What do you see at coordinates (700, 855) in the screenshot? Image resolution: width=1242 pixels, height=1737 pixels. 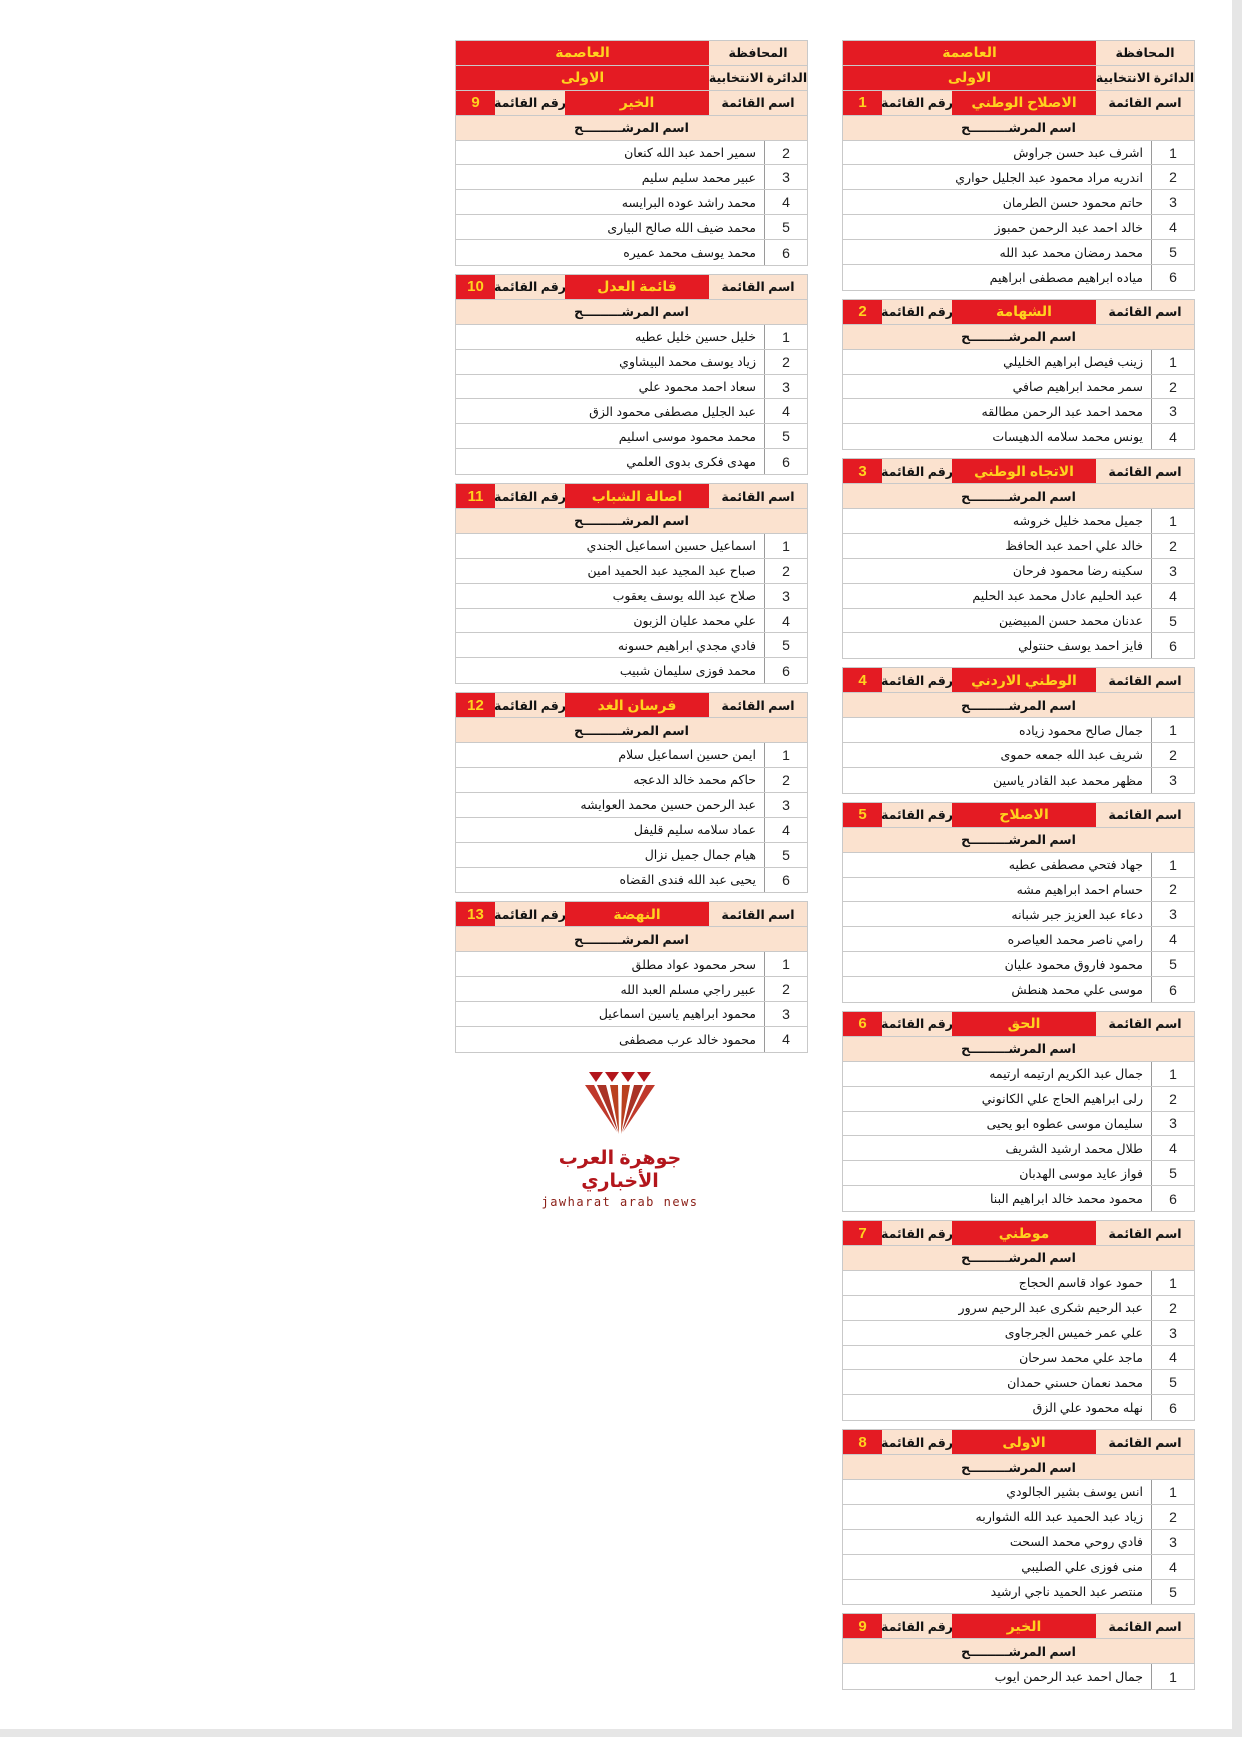 I see `candidate-name: هيام جمال جميل نزال` at bounding box center [700, 855].